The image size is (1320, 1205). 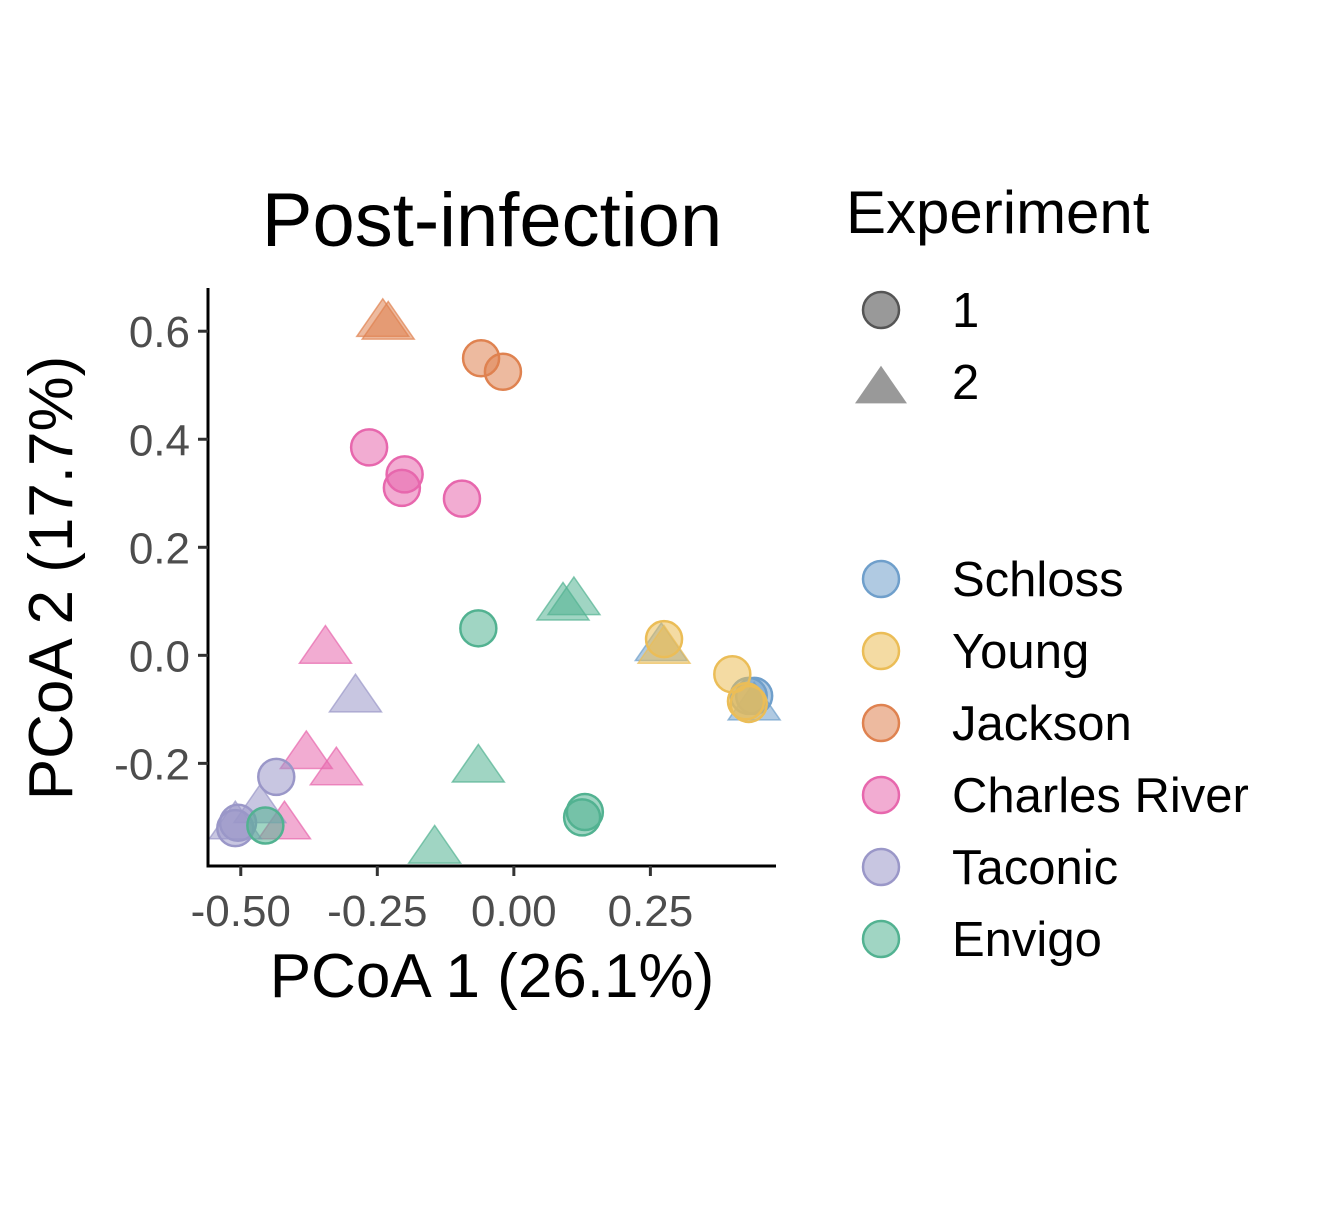 I want to click on shape-legend-items: 12, so click(x=917, y=347).